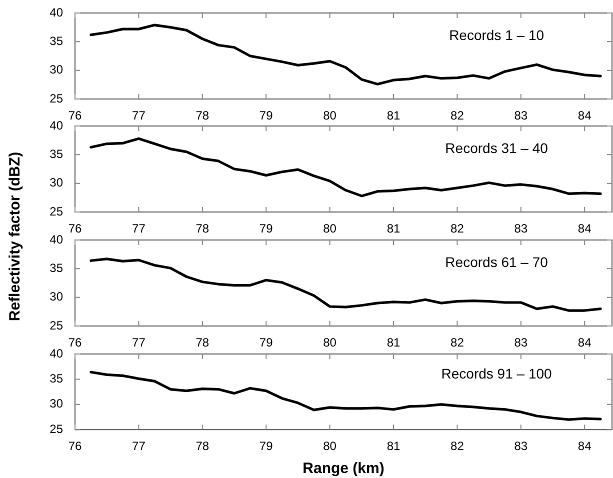 The height and width of the screenshot is (478, 613). What do you see at coordinates (496, 148) in the screenshot?
I see `annotation: Records 31 – 40` at bounding box center [496, 148].